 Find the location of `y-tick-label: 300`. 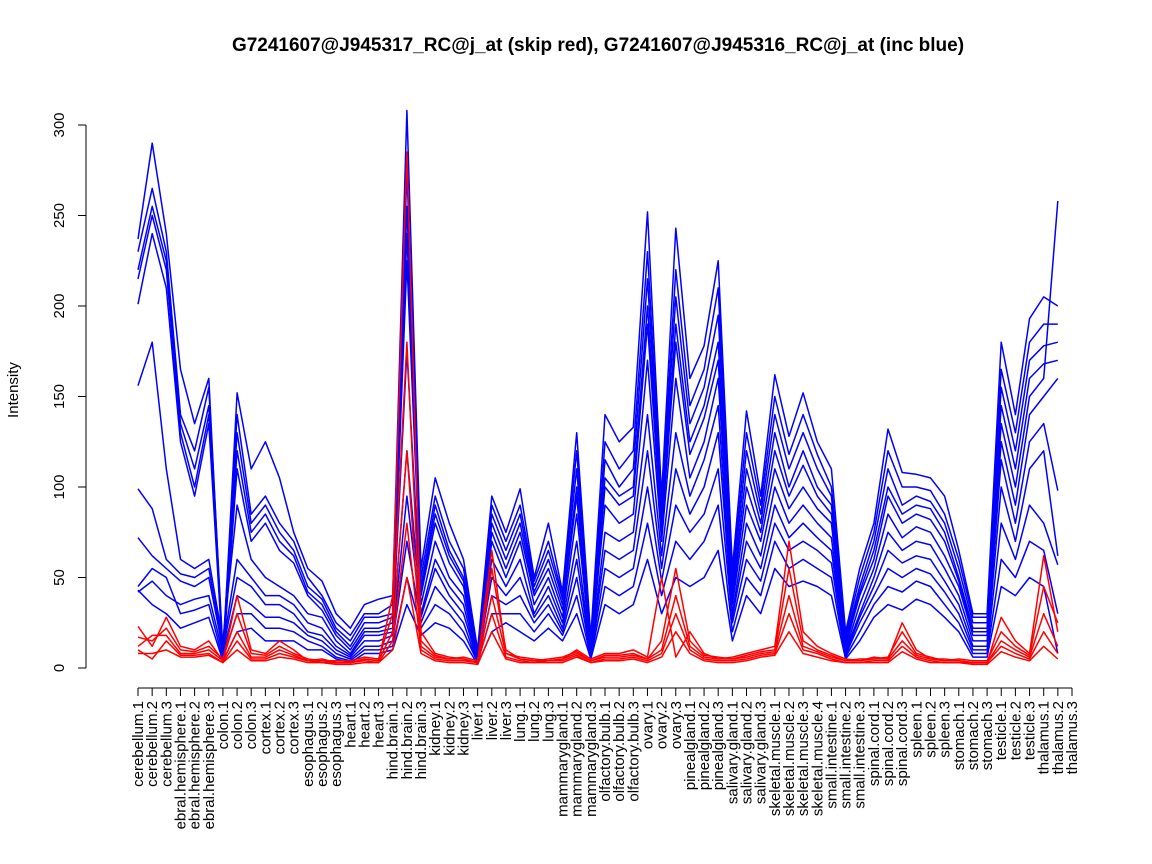

y-tick-label: 300 is located at coordinates (59, 124).